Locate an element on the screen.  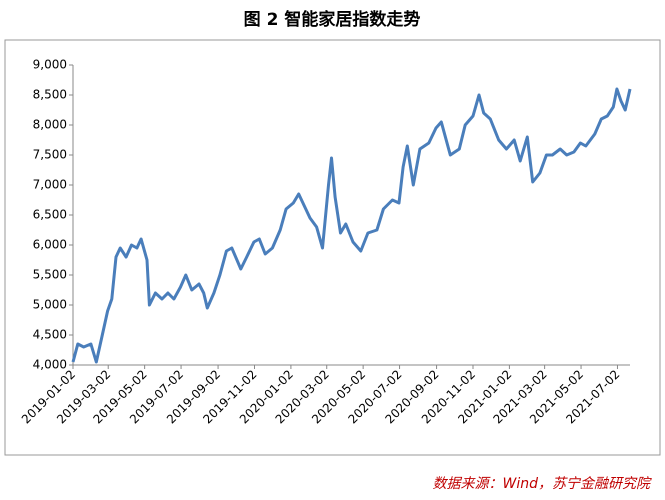
y-tick-label: 7,500 is located at coordinates (50, 155).